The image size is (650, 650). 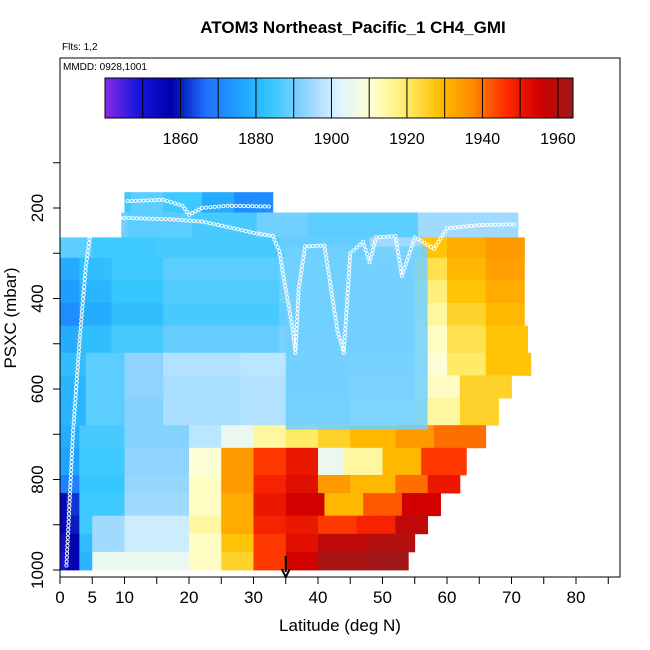 What do you see at coordinates (44, 375) in the screenshot?
I see `y-axis: 200 400 600 800 1000` at bounding box center [44, 375].